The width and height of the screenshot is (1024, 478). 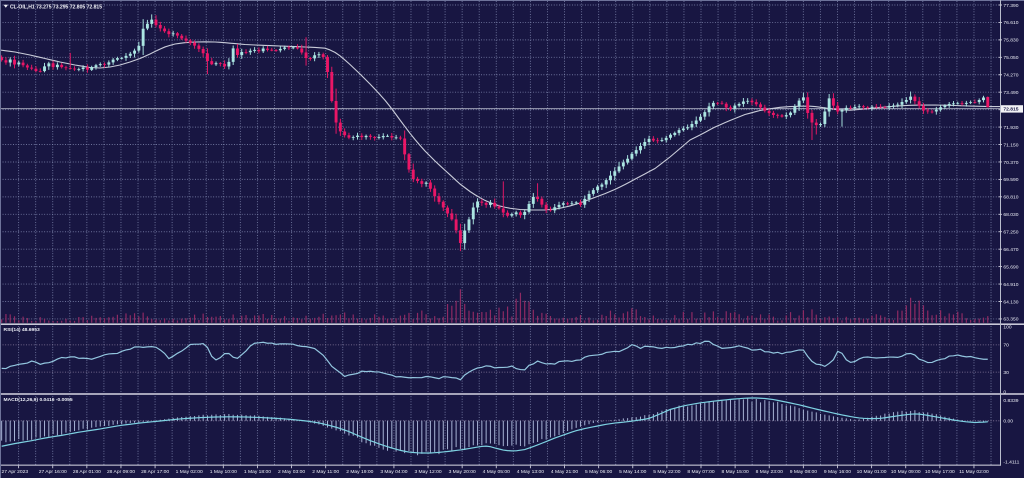 What do you see at coordinates (598, 472) in the screenshot?
I see `svg-text: 5 May 06:00` at bounding box center [598, 472].